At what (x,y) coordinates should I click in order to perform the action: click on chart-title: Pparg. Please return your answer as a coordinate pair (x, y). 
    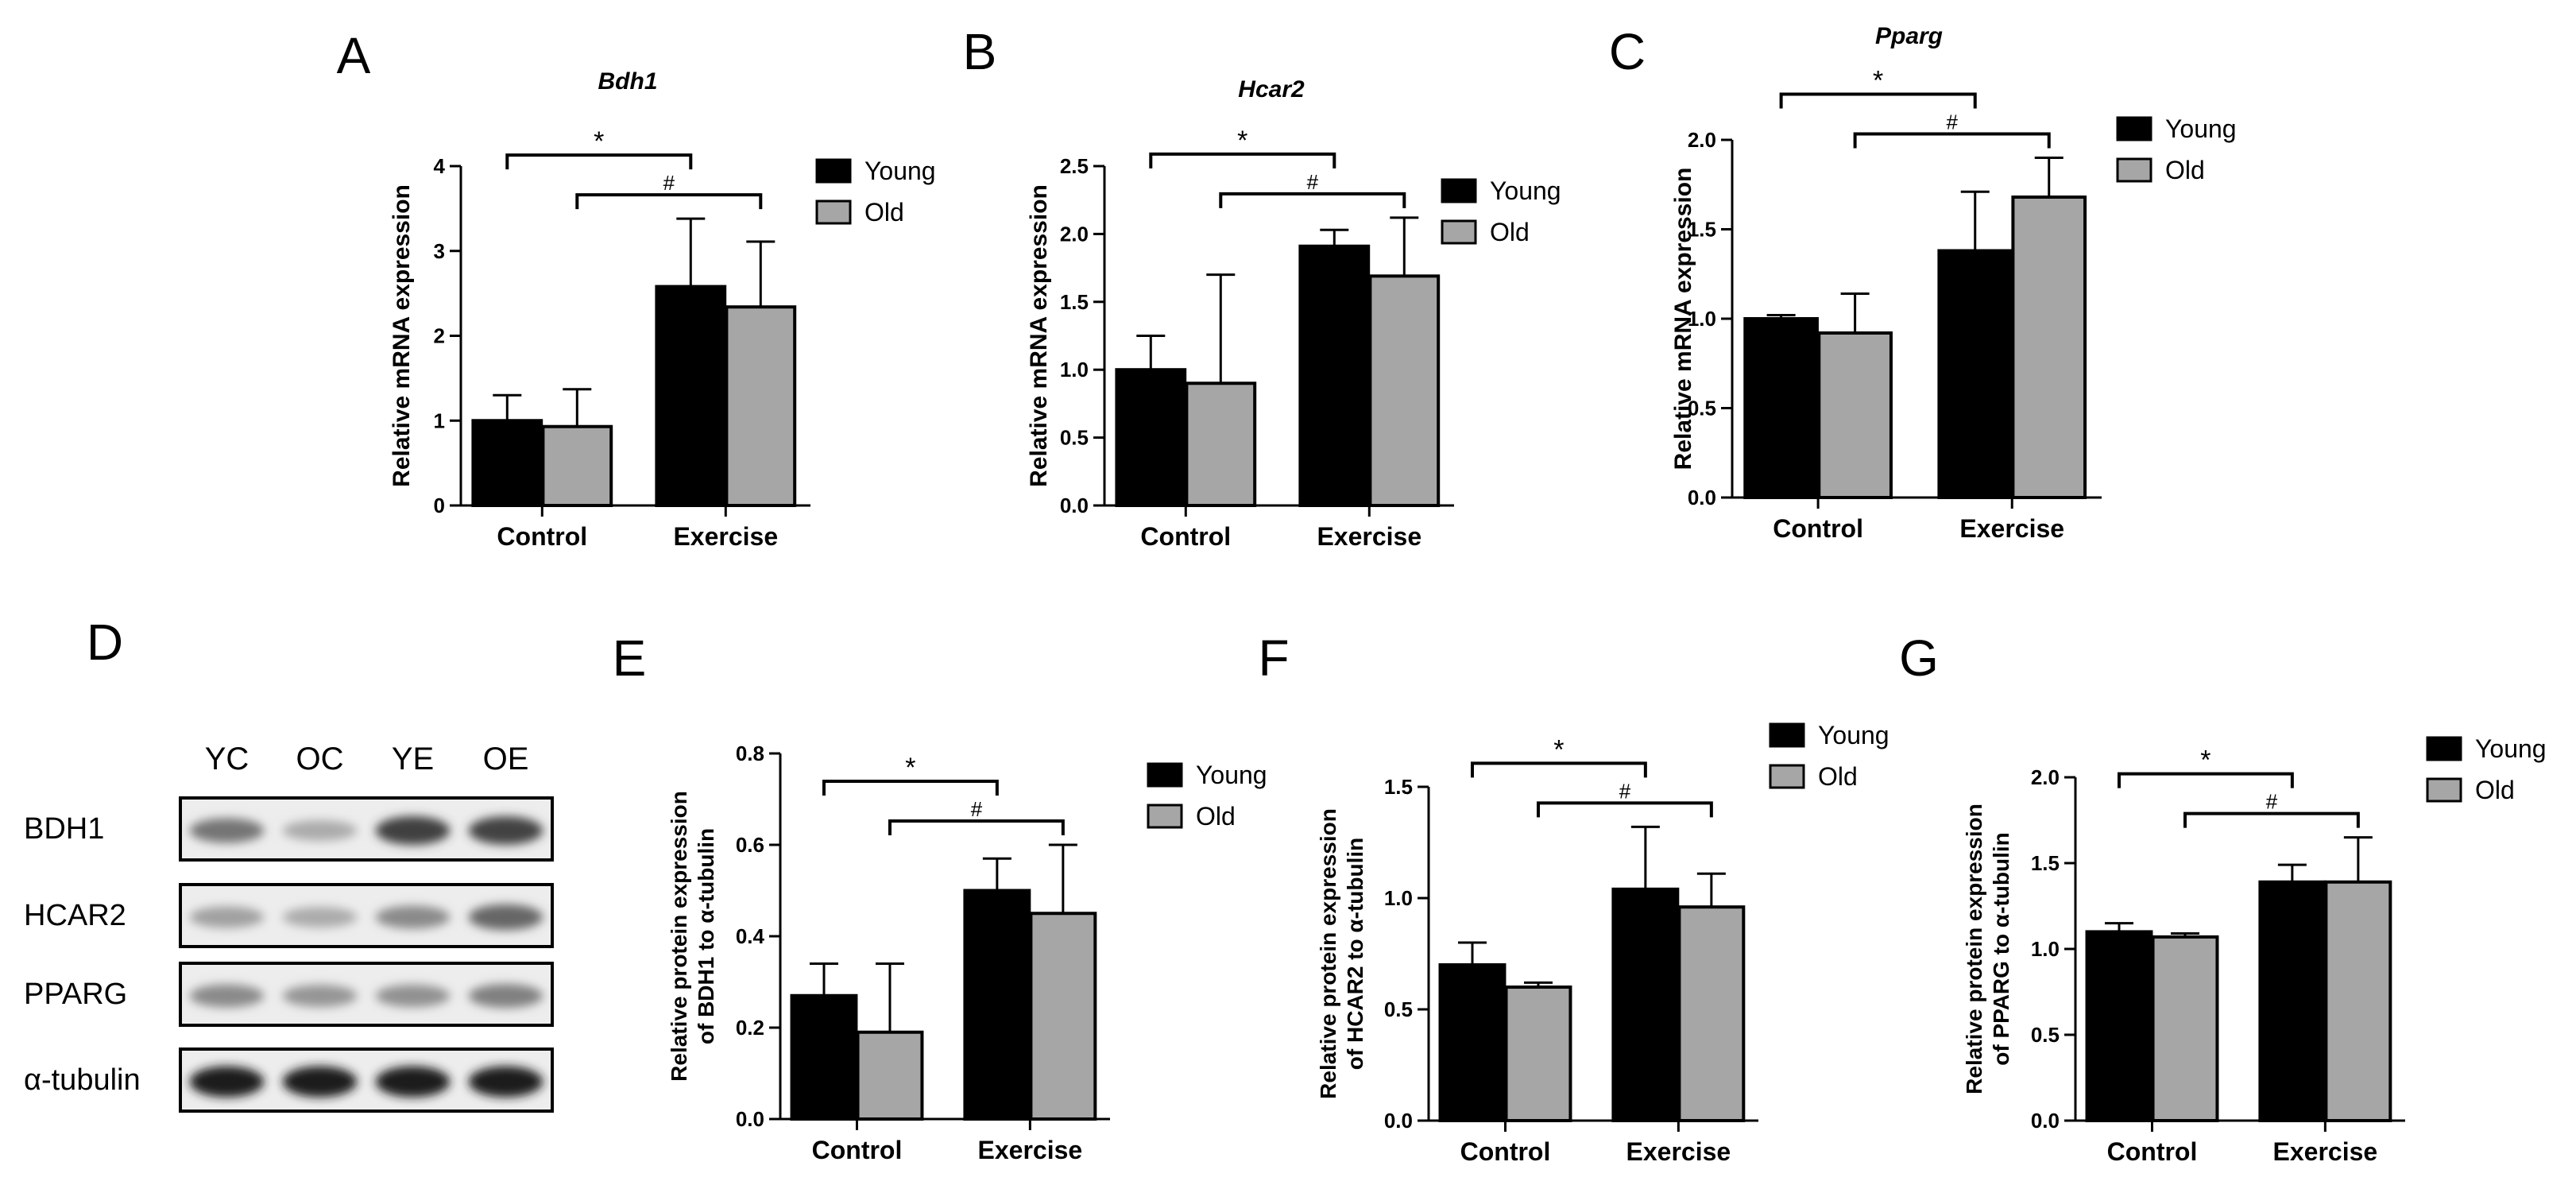
    Looking at the image, I should click on (1909, 36).